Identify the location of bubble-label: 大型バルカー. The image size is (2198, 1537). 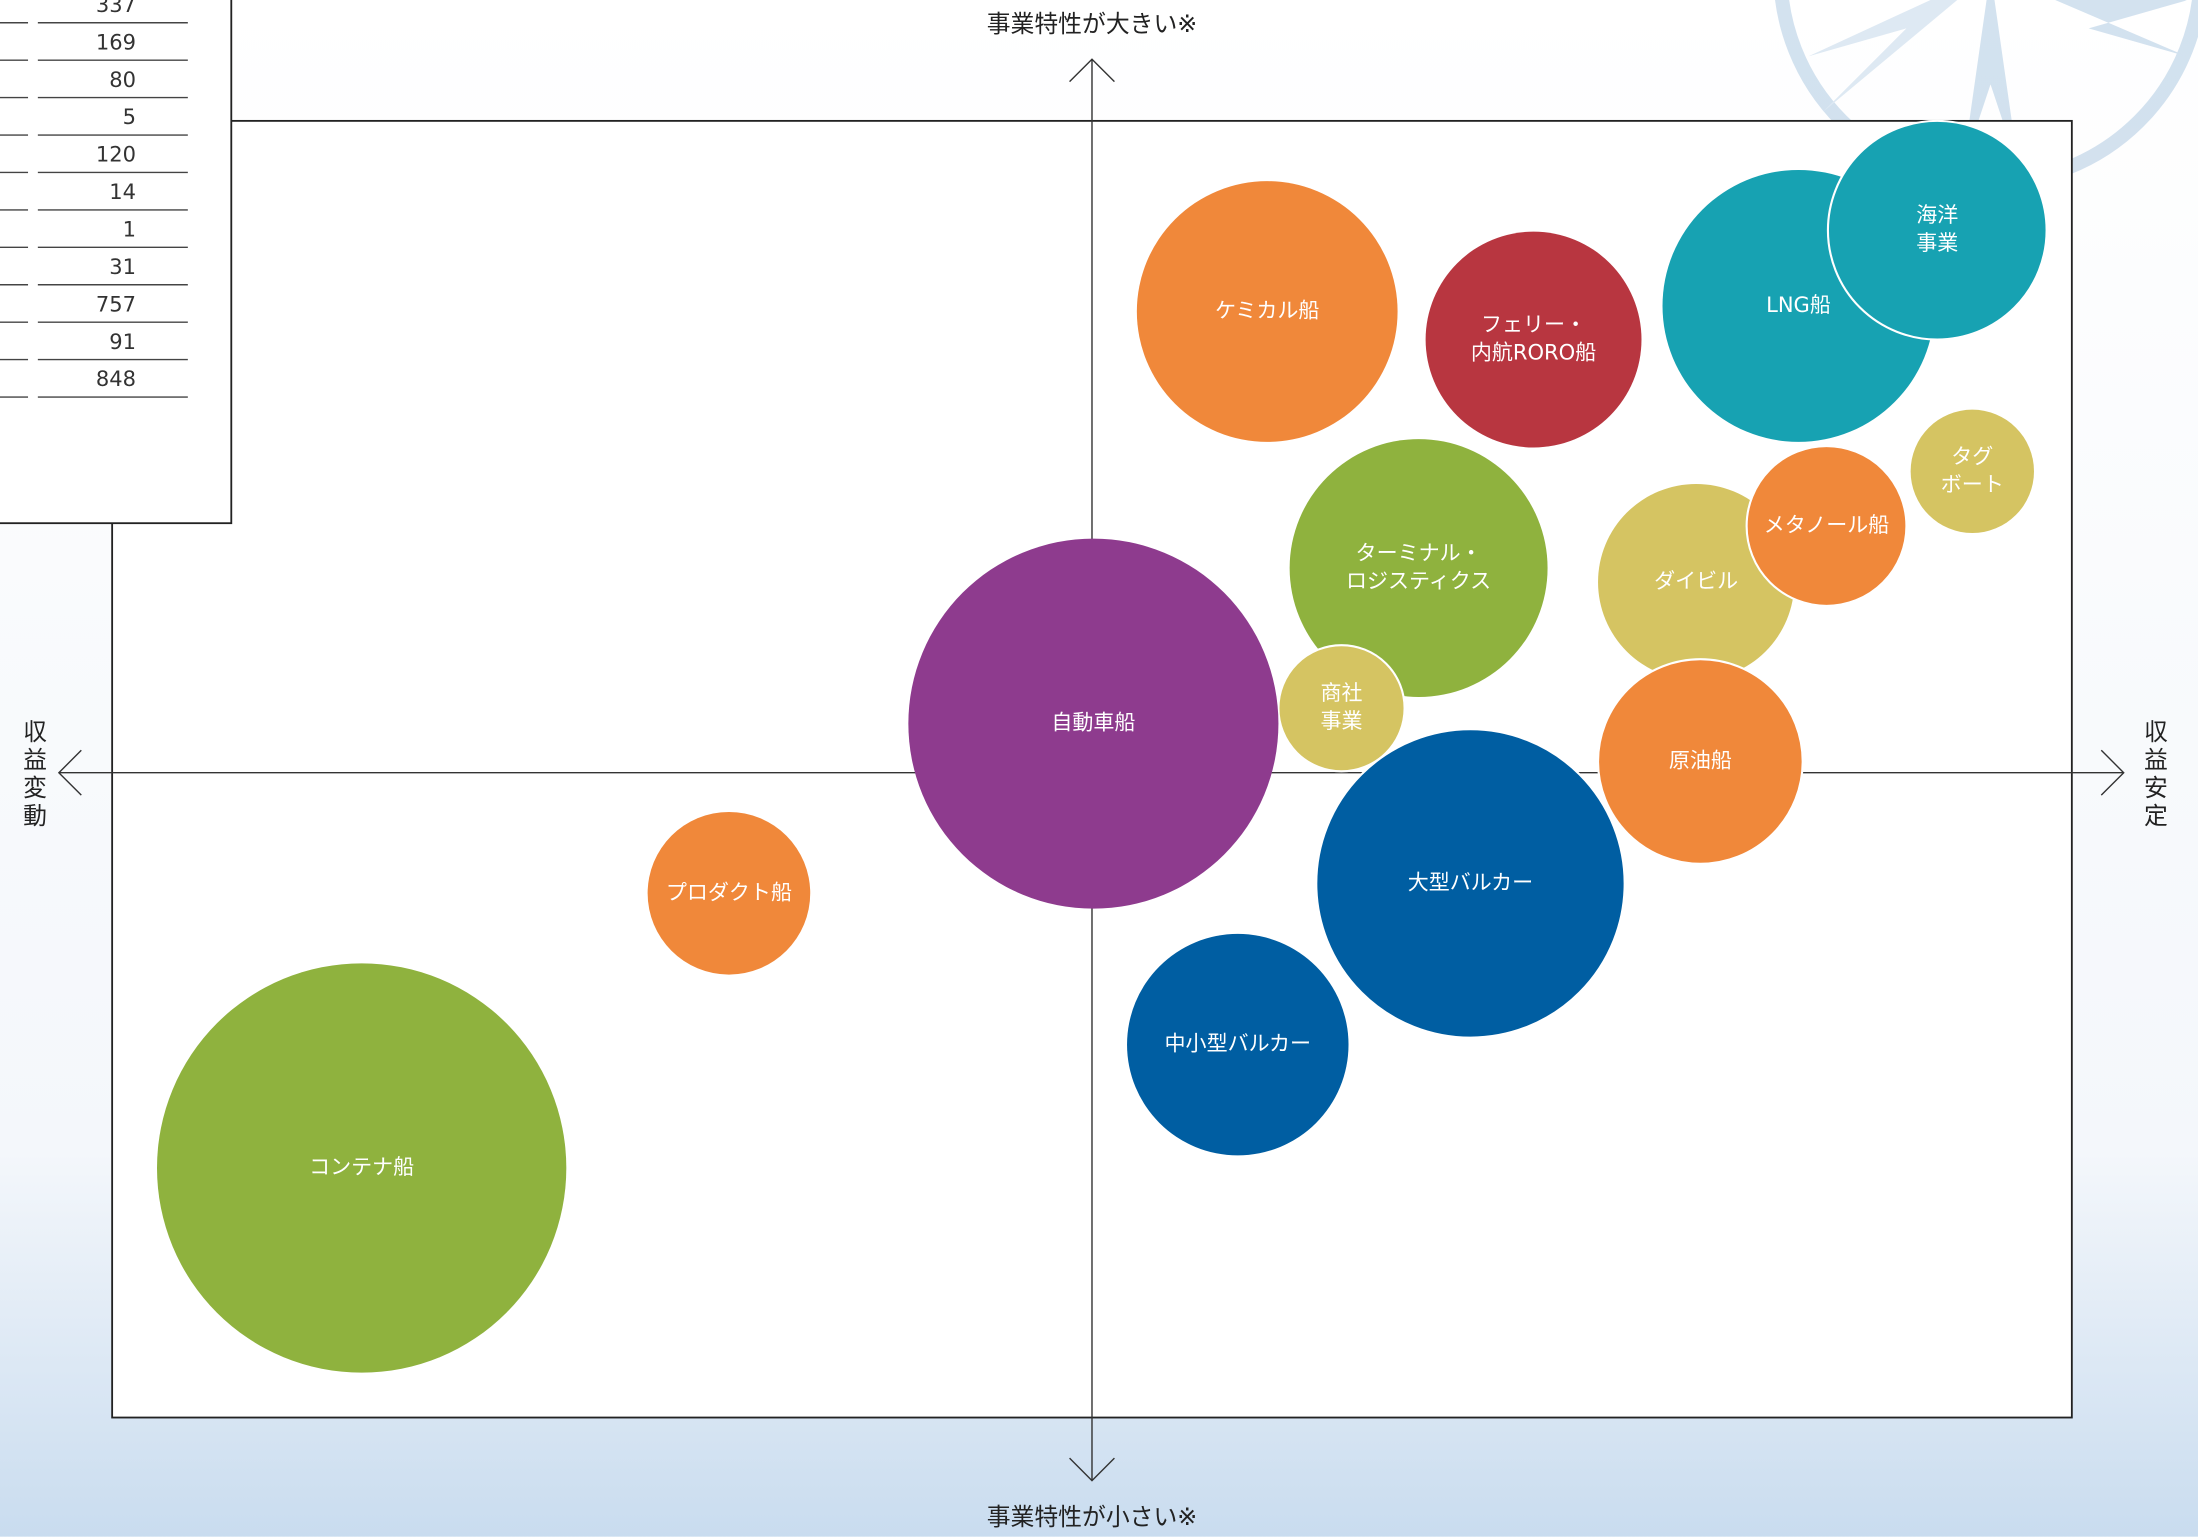
(1470, 881).